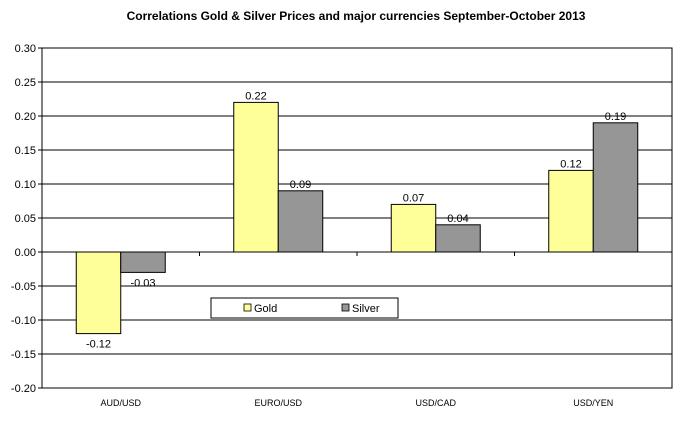 Image resolution: width=695 pixels, height=421 pixels. I want to click on data-label: 0.04, so click(457, 219).